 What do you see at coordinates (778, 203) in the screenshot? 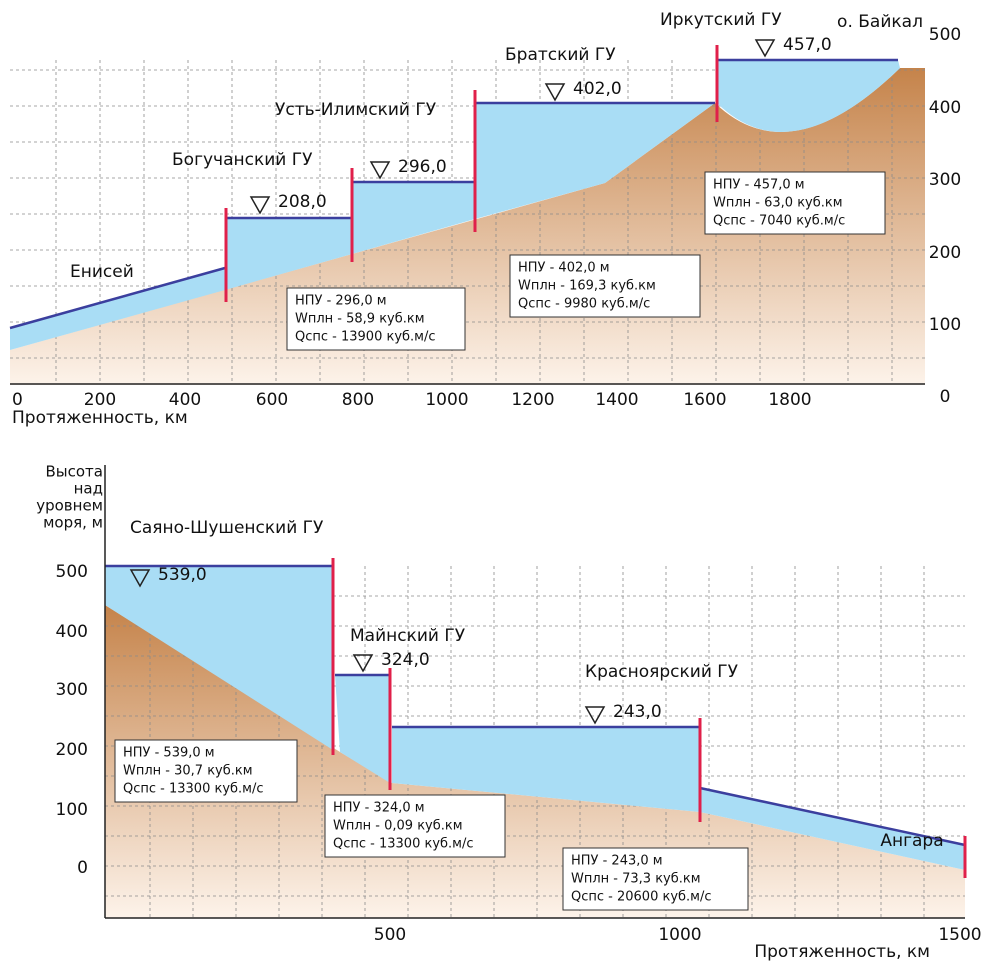
I see `info-line: Wплн - 63,0 куб.км` at bounding box center [778, 203].